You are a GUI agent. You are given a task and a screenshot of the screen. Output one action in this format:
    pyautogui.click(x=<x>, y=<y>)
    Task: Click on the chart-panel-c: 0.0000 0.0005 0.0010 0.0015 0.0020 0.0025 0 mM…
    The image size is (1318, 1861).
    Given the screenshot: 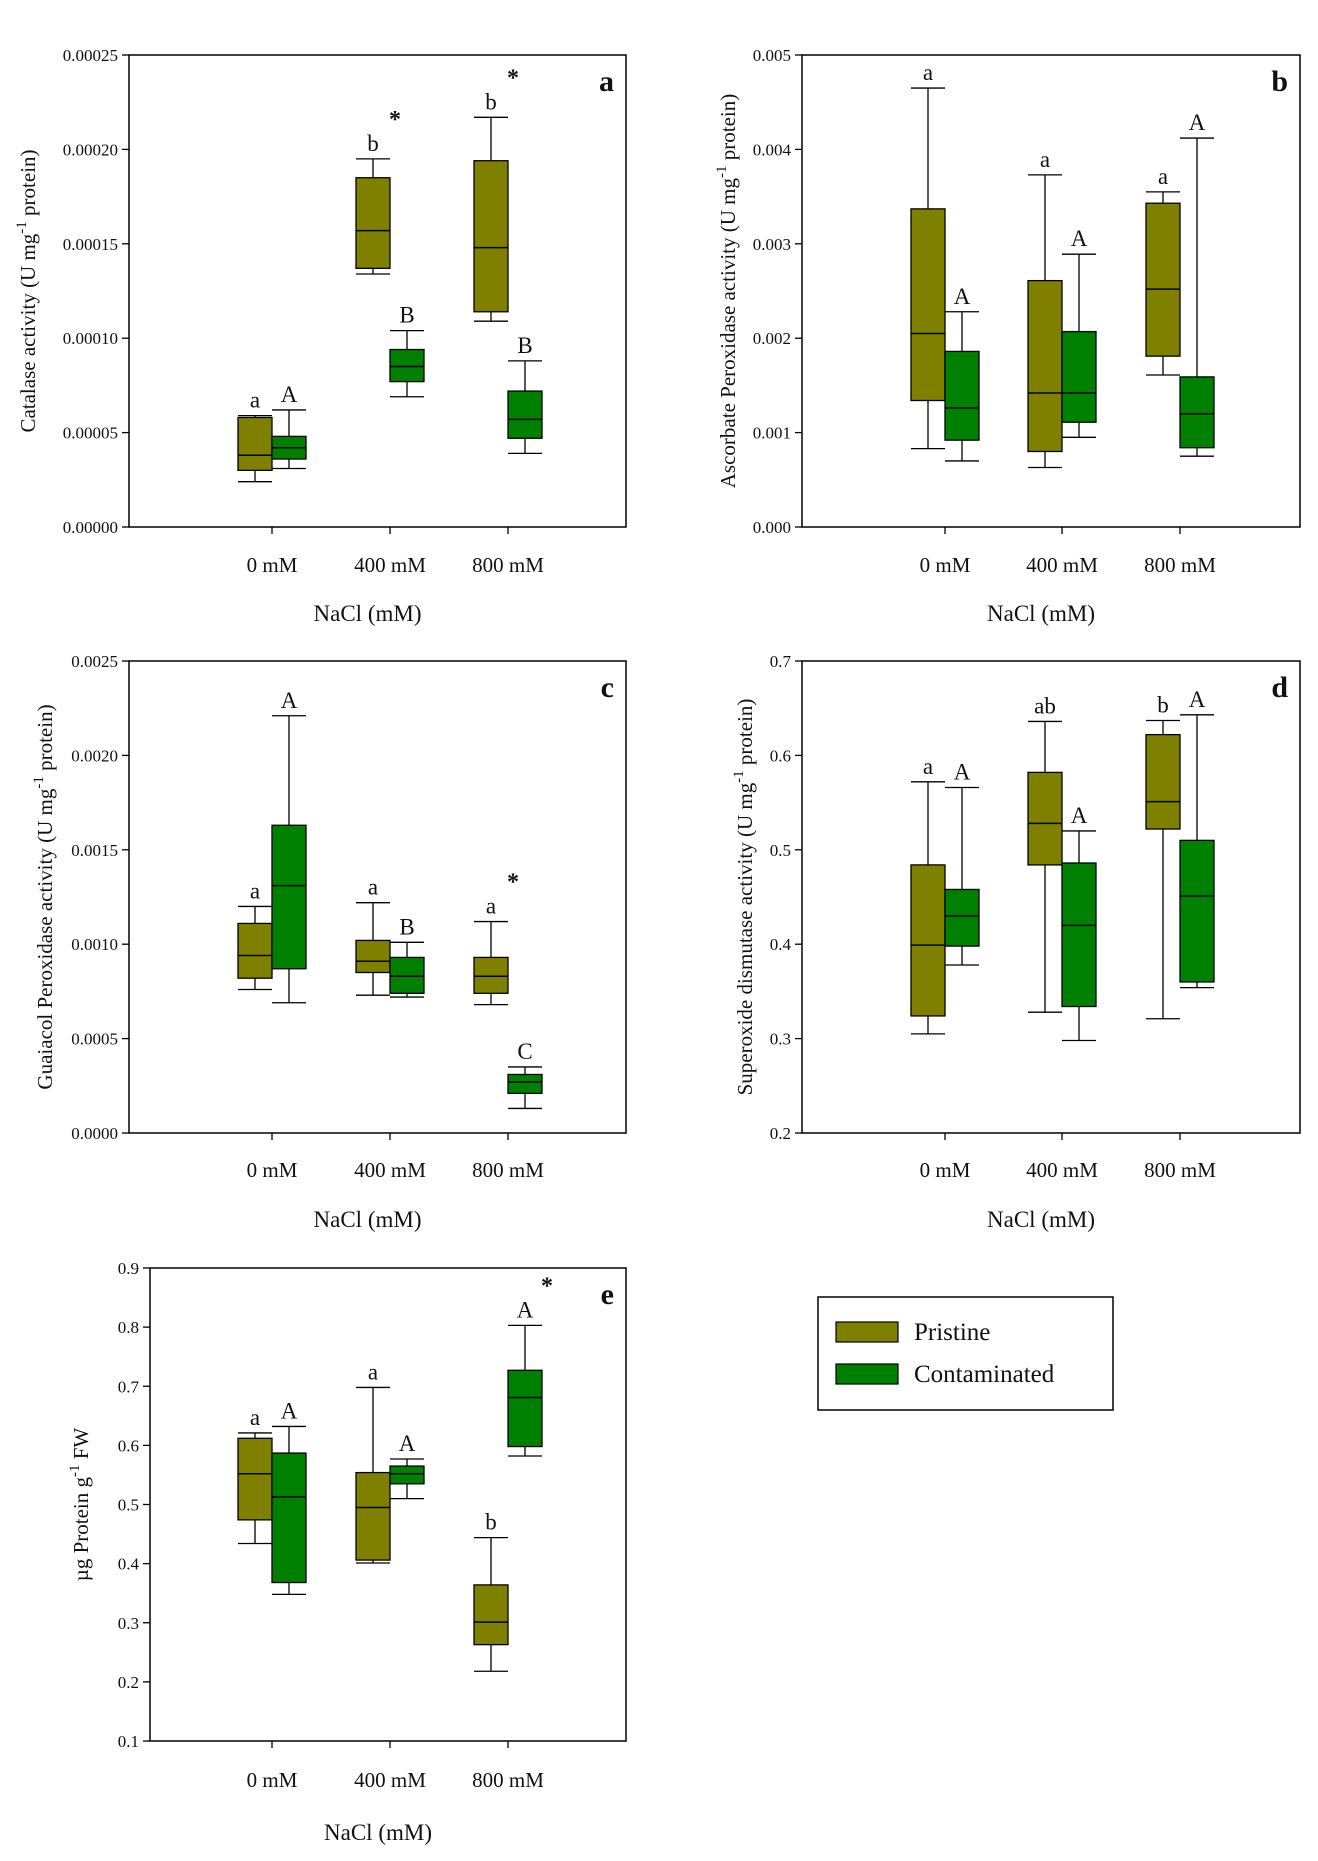 What is the action you would take?
    pyautogui.click(x=329, y=942)
    